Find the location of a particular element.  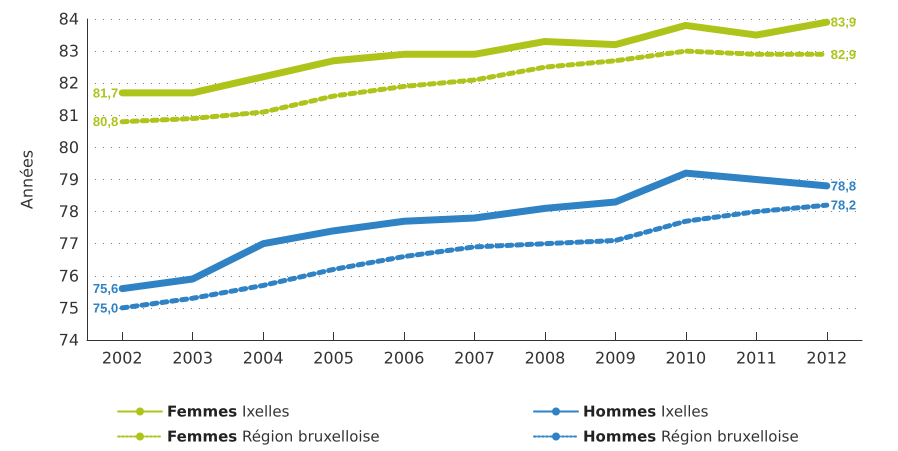

y-tick-label: 82 is located at coordinates (68, 83).